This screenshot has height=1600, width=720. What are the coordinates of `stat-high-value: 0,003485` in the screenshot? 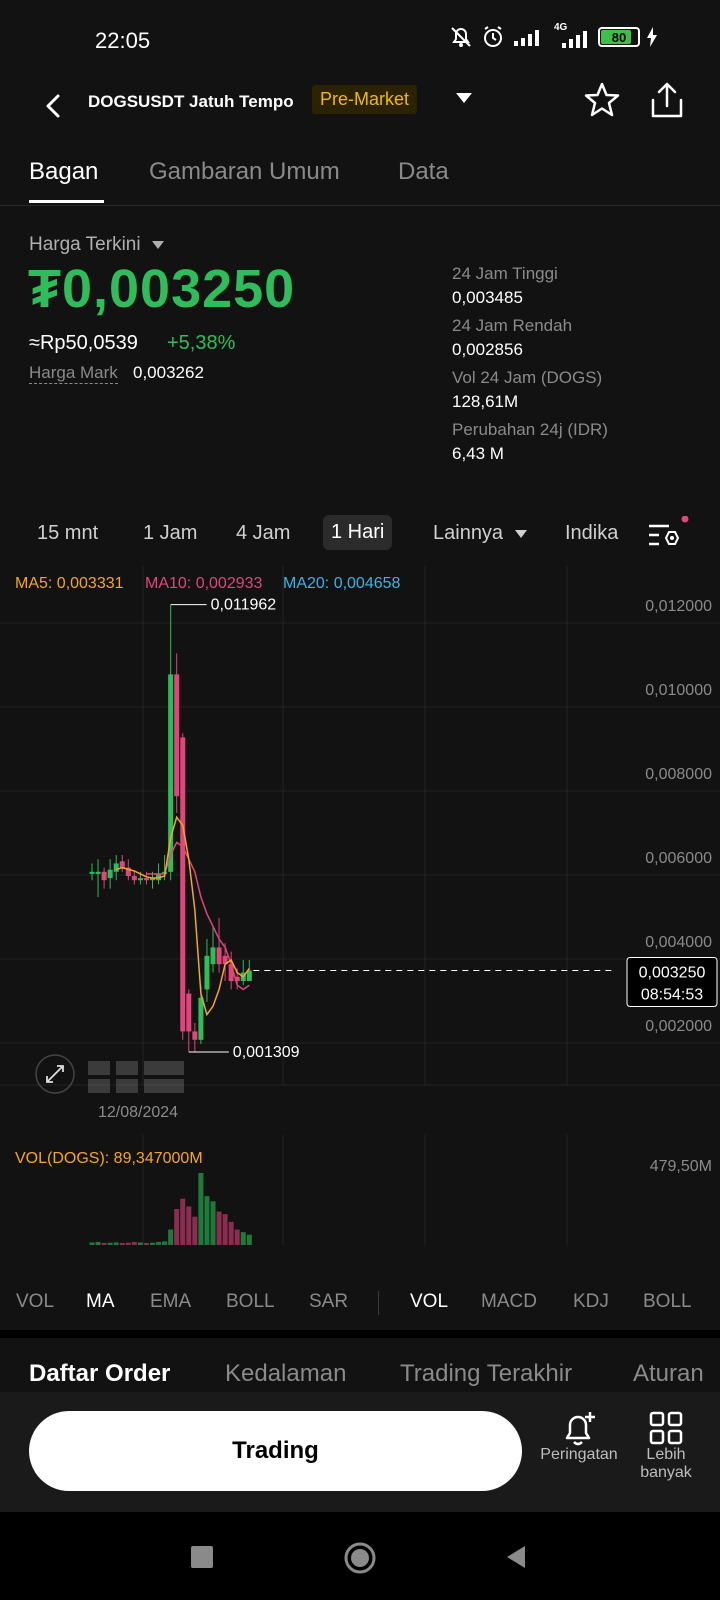 It's located at (487, 297).